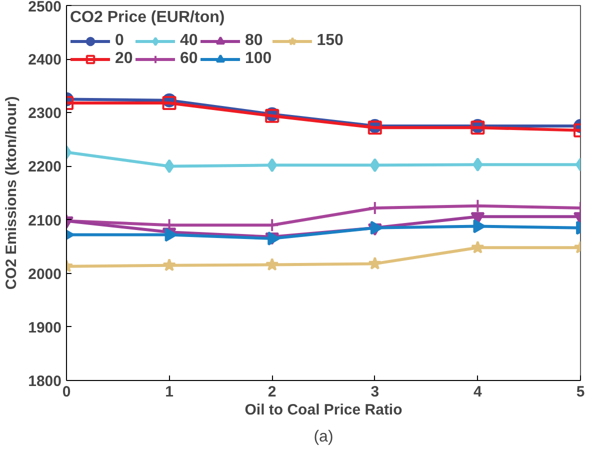  I want to click on x-tick-label: 0, so click(66, 392).